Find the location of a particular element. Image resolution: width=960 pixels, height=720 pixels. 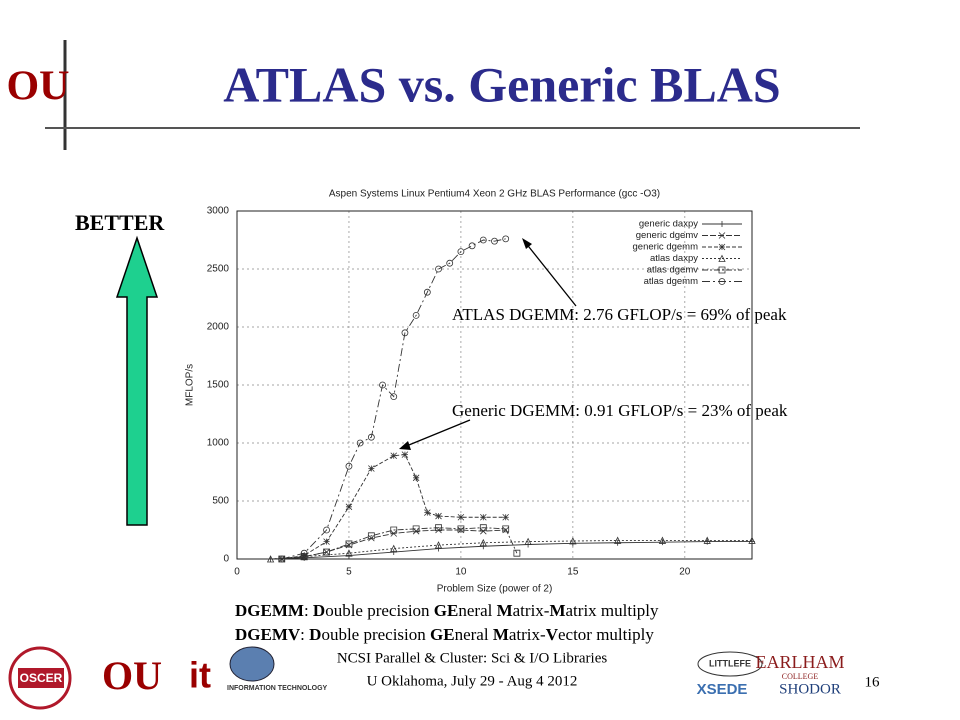

definition-part: : is located at coordinates (304, 634).